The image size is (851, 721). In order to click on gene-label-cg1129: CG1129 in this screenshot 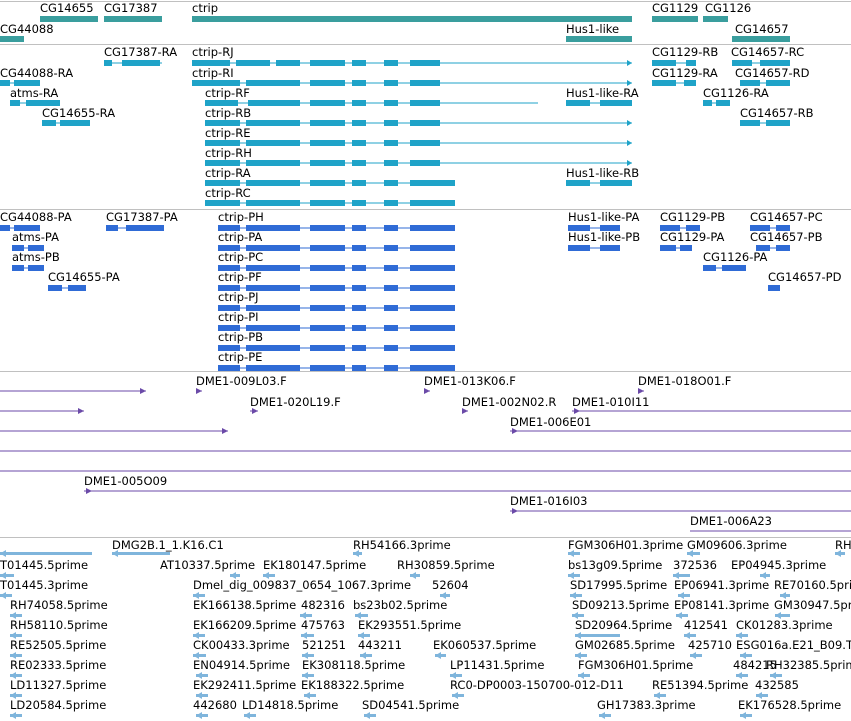, I will do `click(675, 8)`.